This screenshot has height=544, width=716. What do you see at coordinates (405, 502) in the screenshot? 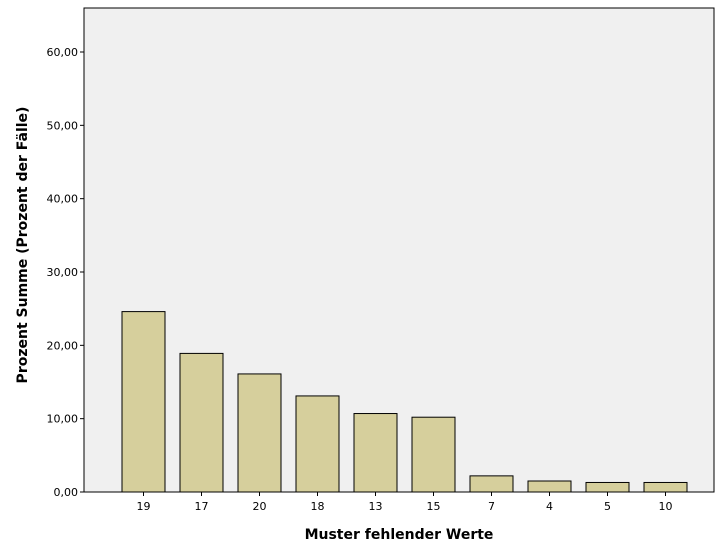
I see `x-axis: 19 17 20 18 13 15 7 4 5 10` at bounding box center [405, 502].